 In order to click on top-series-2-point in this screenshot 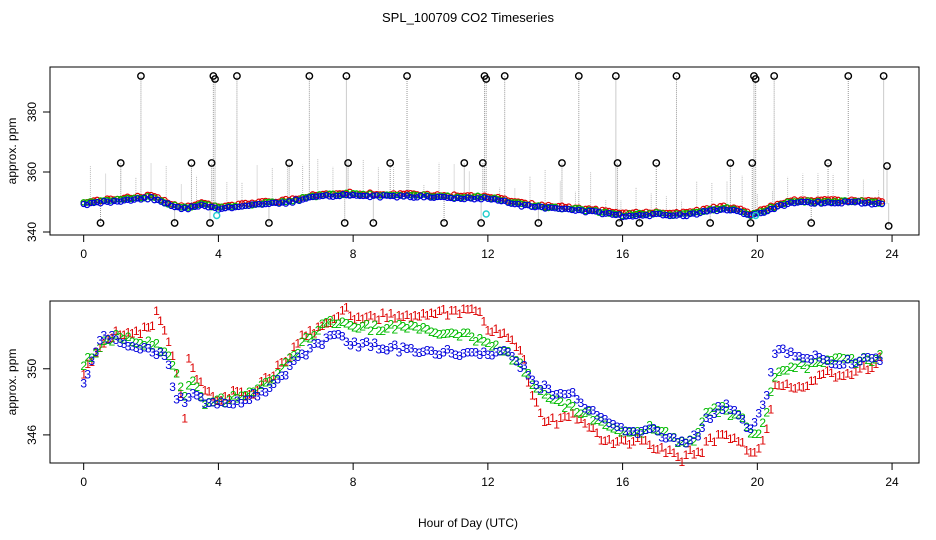, I will do `click(521, 204)`.